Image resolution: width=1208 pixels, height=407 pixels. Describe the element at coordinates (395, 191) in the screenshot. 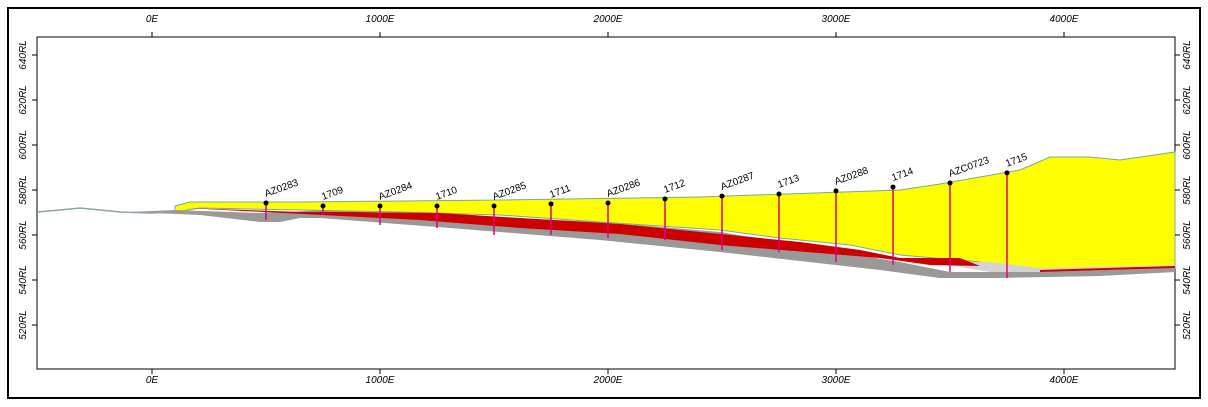

I see `hole-label: AZ0284` at that location.